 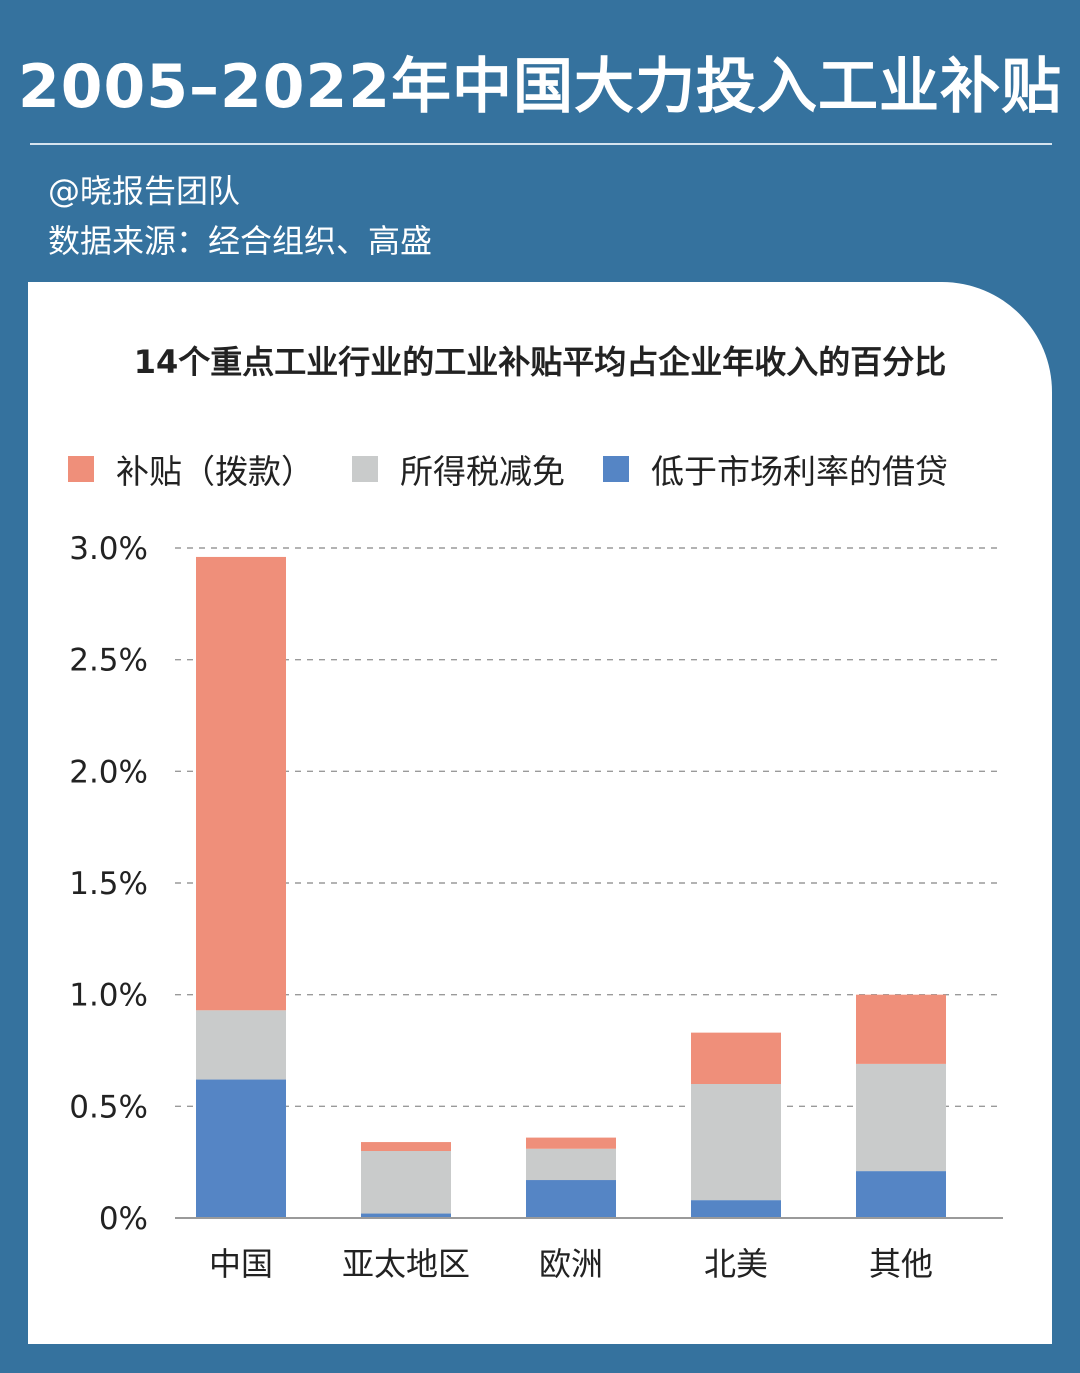 I want to click on y-tick-label: 3.0%, so click(x=108, y=549).